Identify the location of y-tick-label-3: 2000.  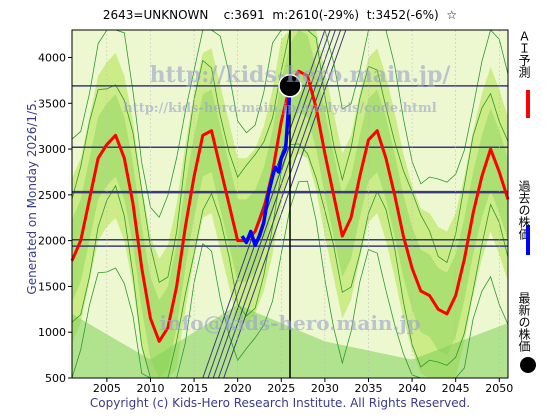
(52, 241).